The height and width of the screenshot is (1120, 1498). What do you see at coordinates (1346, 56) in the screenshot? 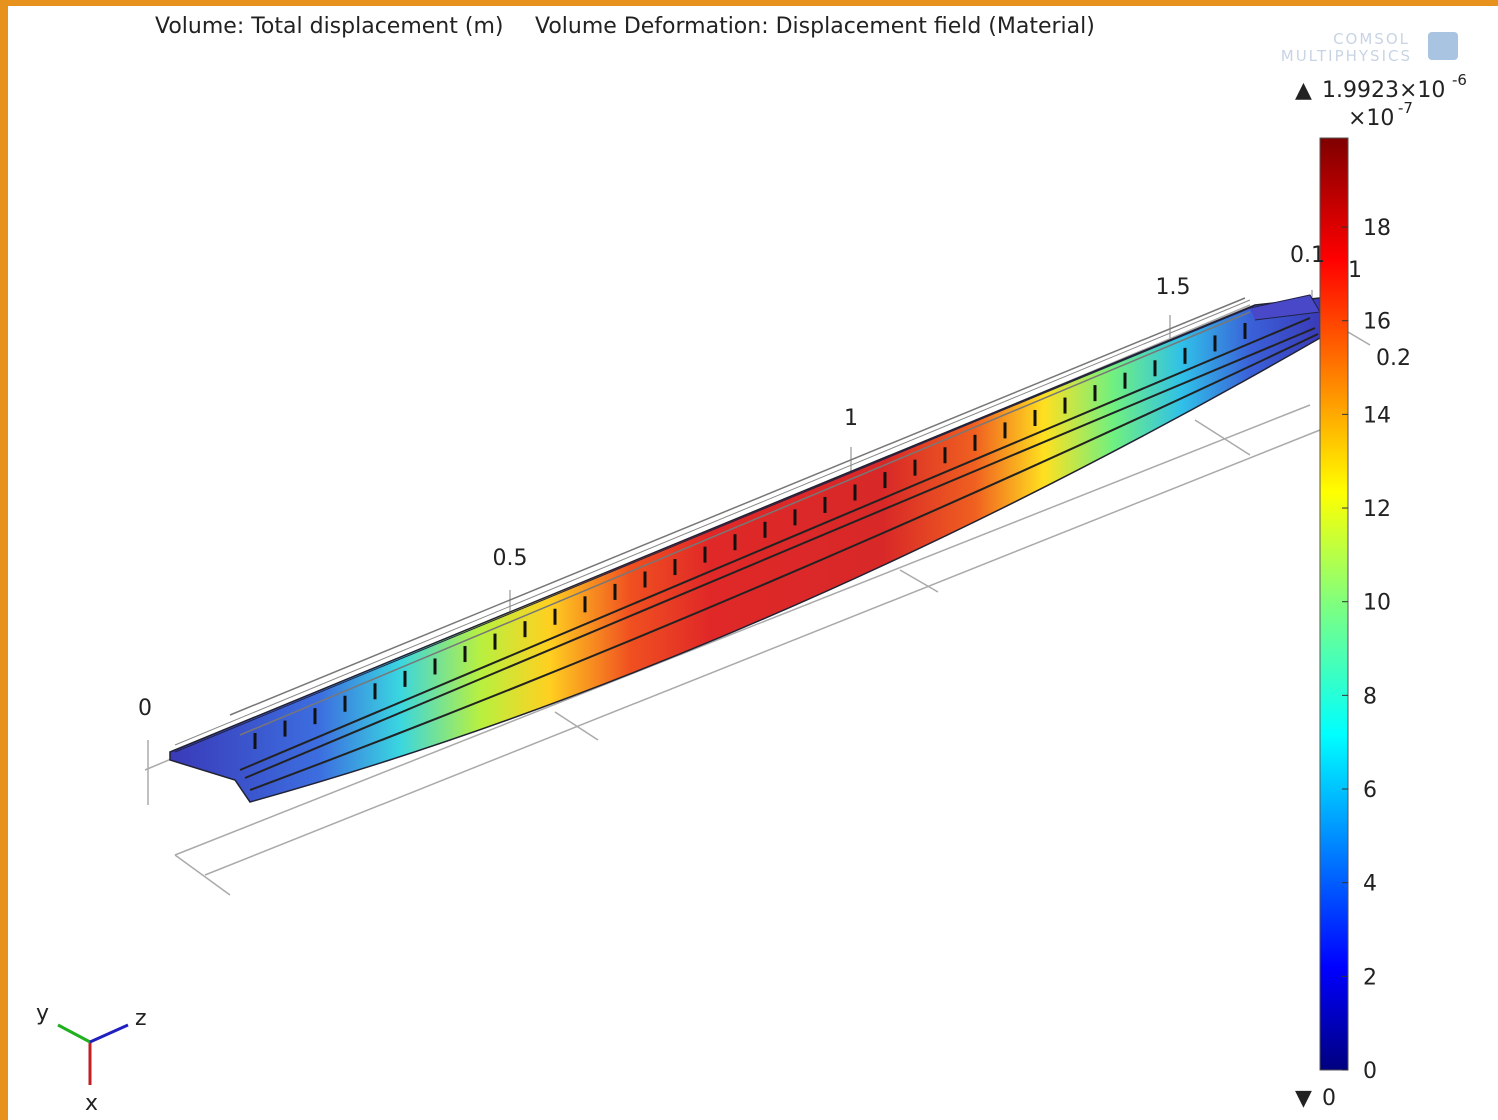
I see `logo-text: MULTIPHYSICS` at bounding box center [1346, 56].